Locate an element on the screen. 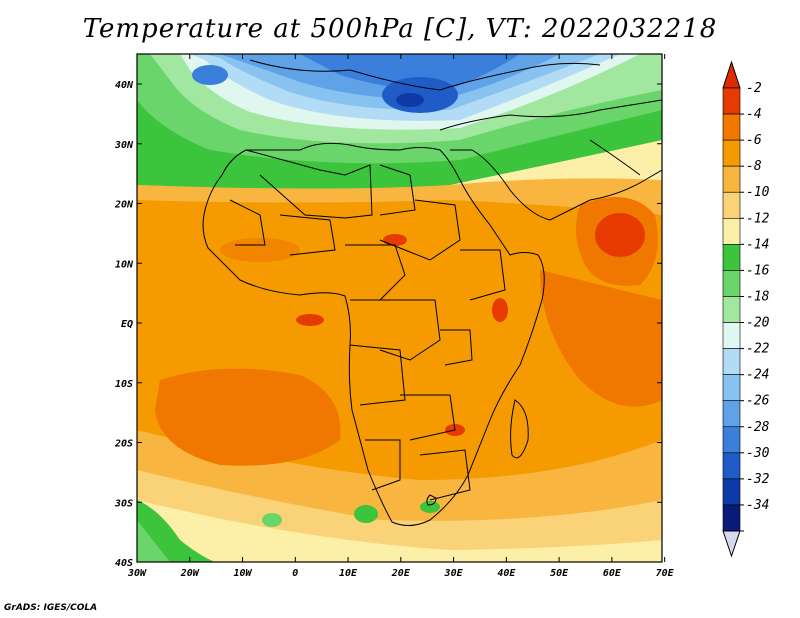 This screenshot has height=618, width=800. lat-tick-label: 10N is located at coordinates (124, 264).